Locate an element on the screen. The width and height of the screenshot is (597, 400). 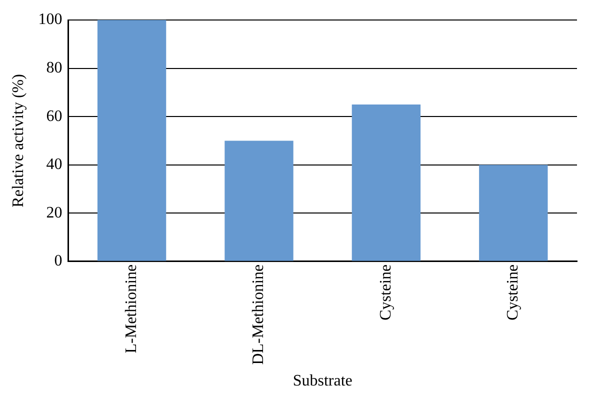
y-tick-label: 20 is located at coordinates (54, 213).